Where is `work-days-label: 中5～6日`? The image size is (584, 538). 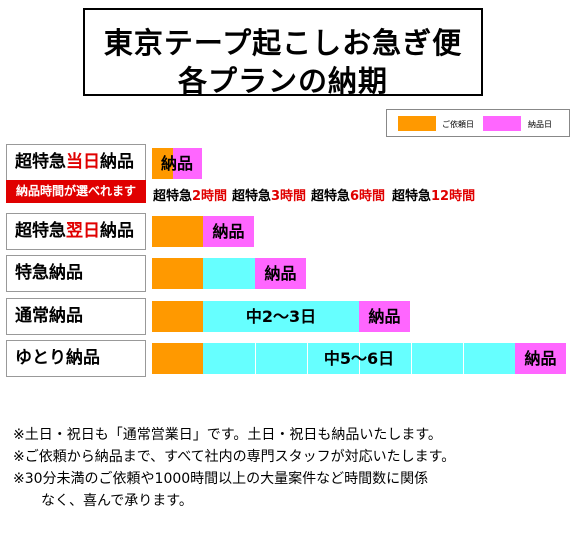 work-days-label: 中5～6日 is located at coordinates (359, 358).